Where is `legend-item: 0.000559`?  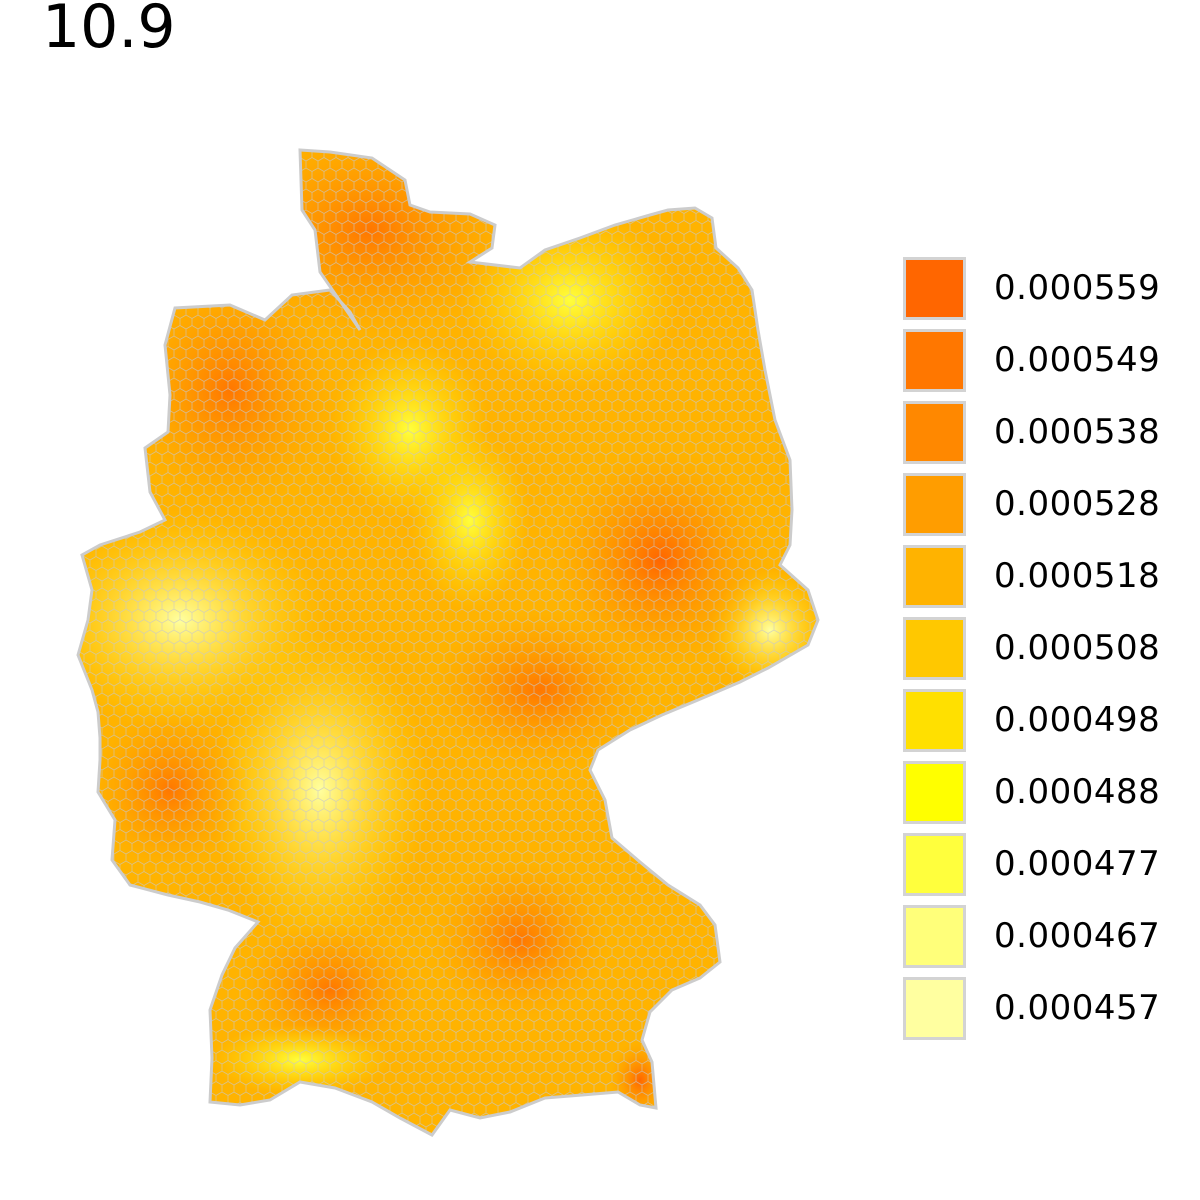 legend-item: 0.000559 is located at coordinates (1031, 288).